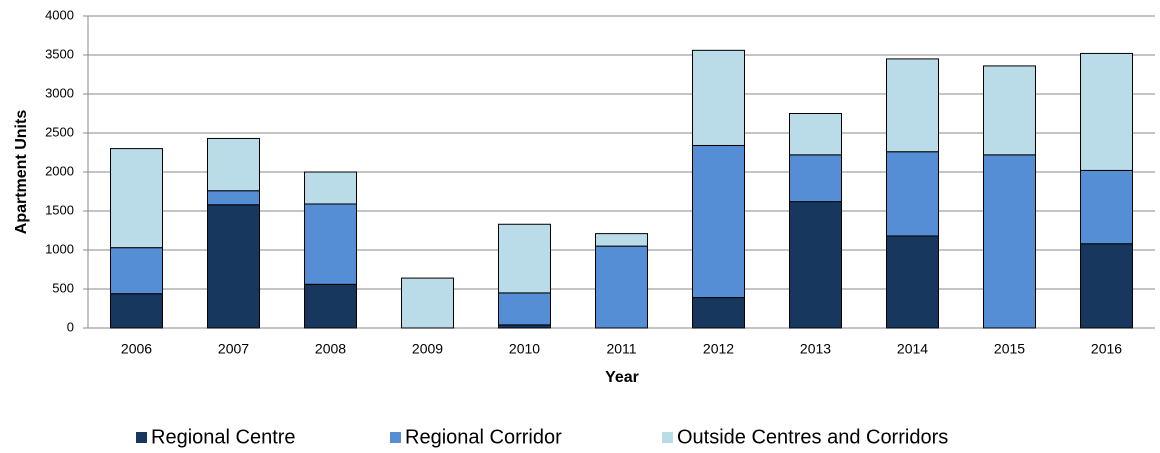  I want to click on x-tick-label: 2009, so click(427, 349).